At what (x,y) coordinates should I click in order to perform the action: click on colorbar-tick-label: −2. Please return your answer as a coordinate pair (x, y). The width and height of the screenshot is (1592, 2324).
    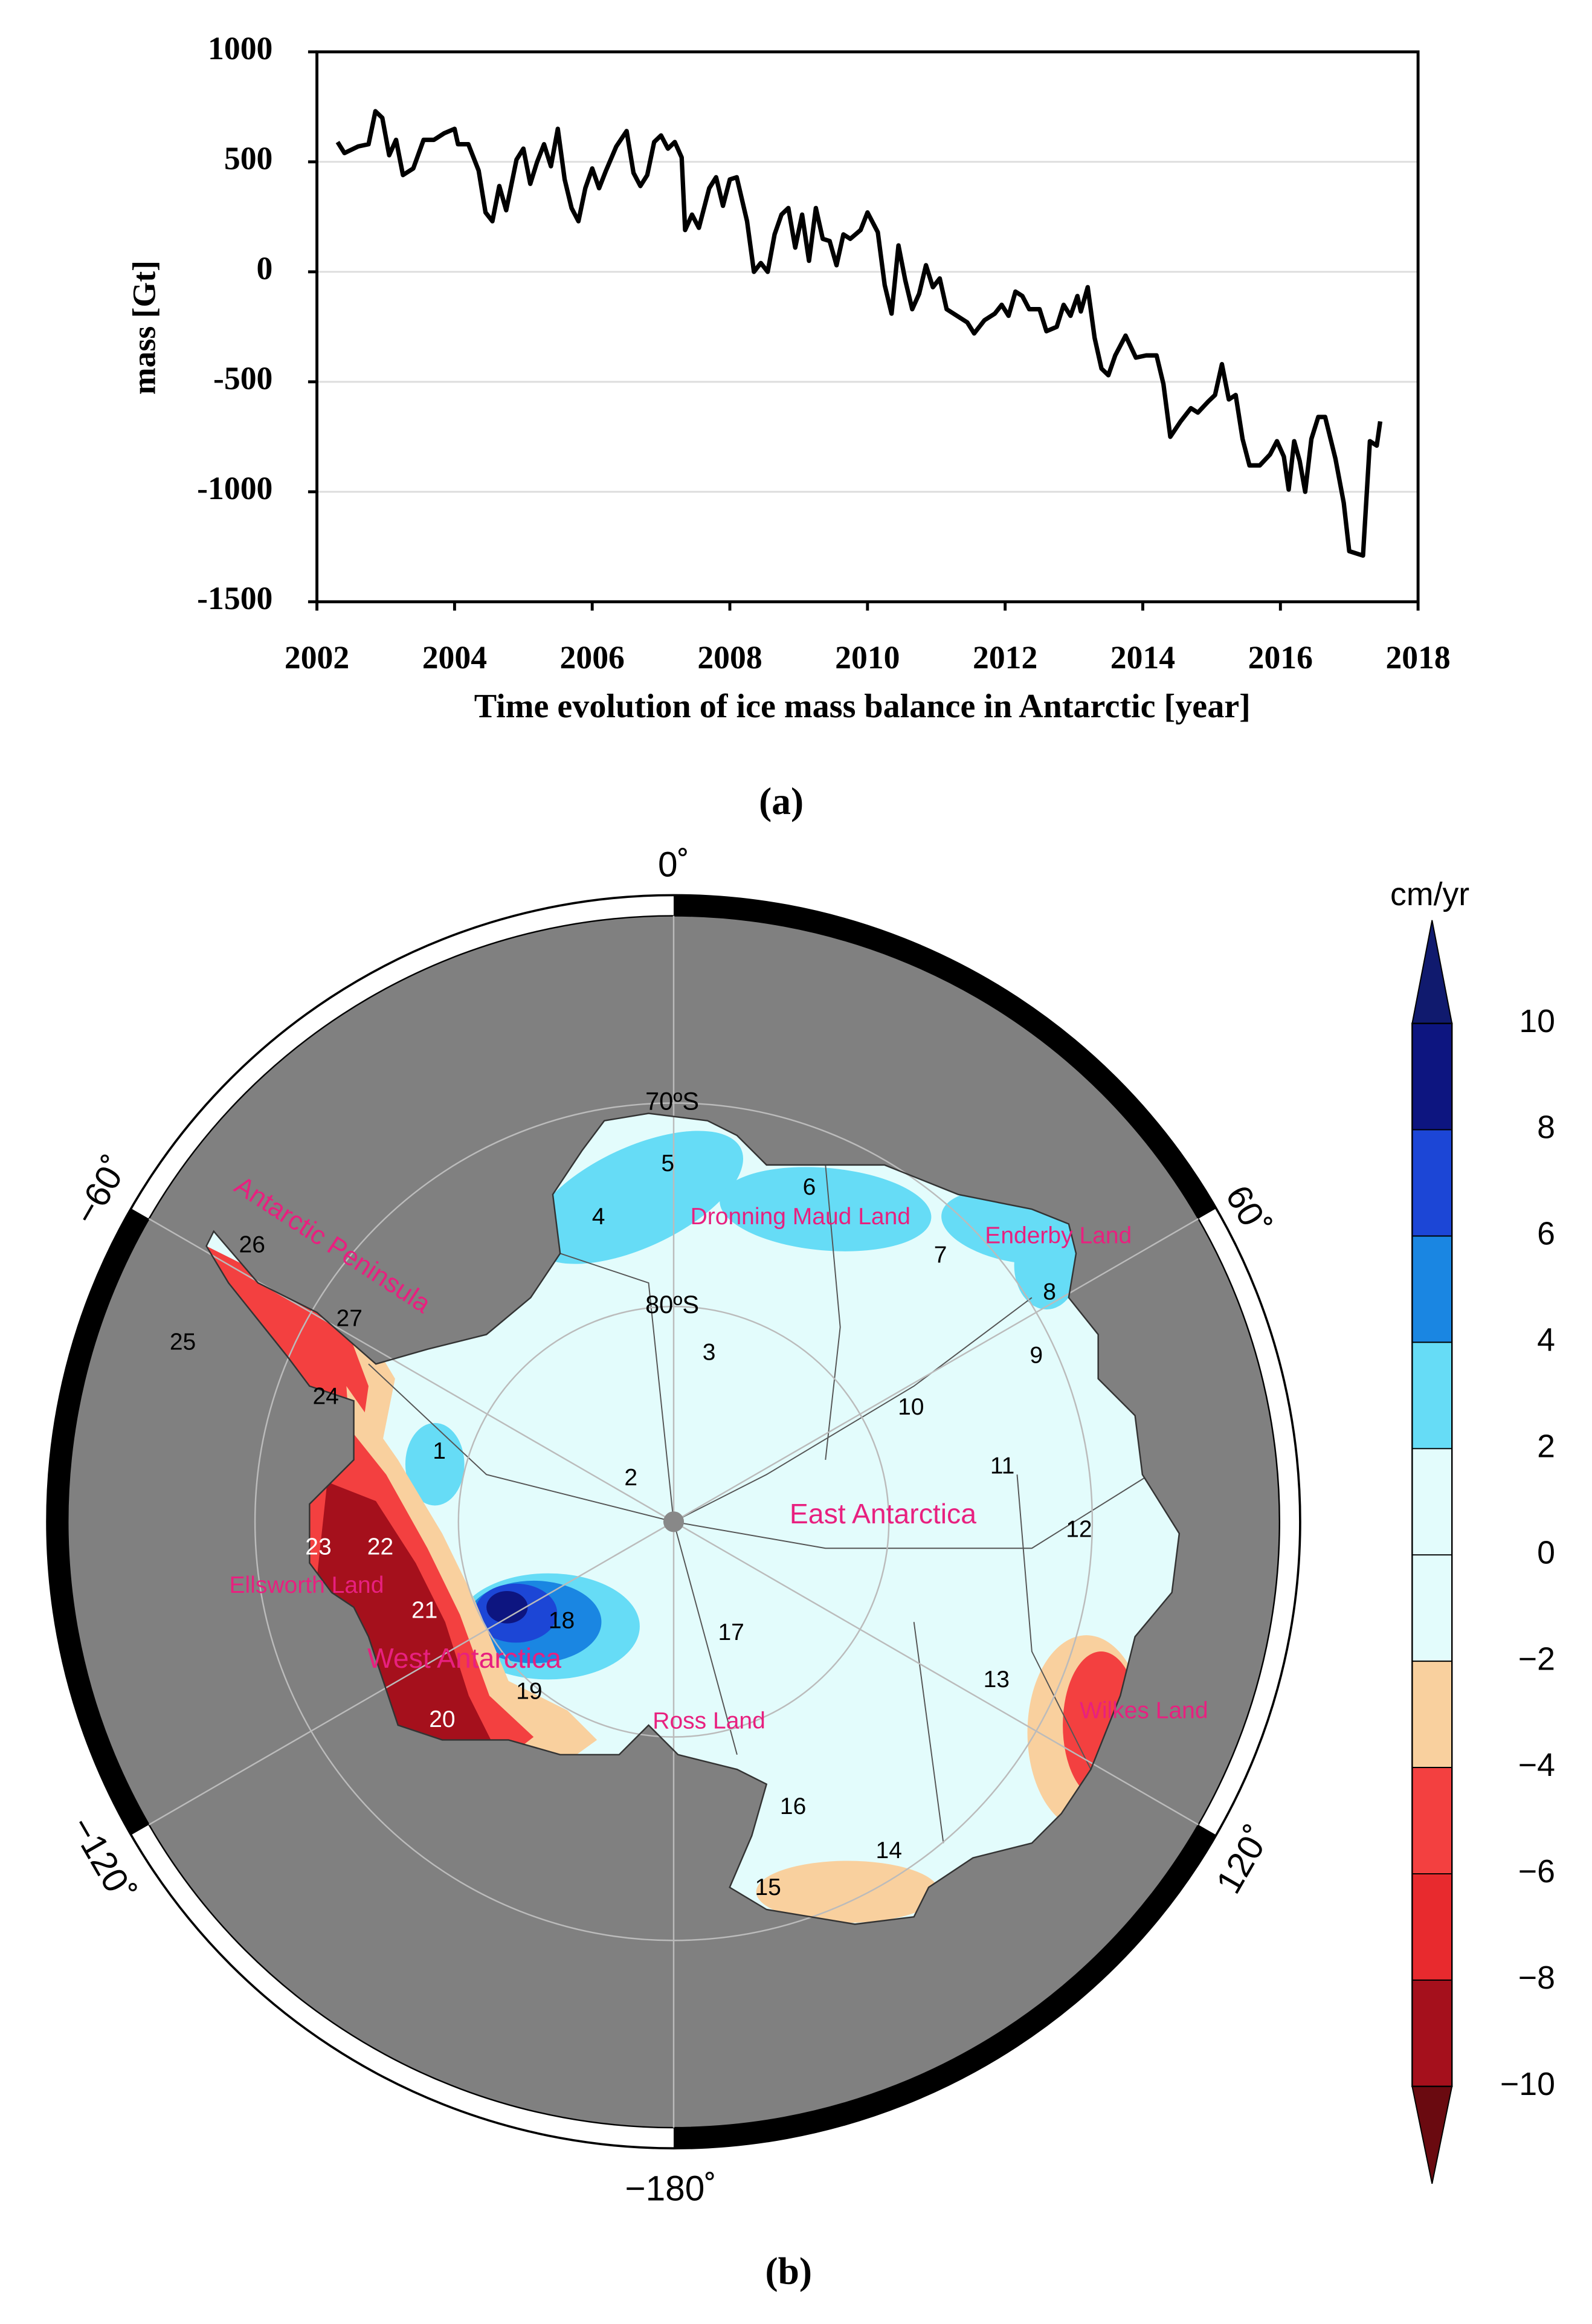
    Looking at the image, I should click on (1536, 1659).